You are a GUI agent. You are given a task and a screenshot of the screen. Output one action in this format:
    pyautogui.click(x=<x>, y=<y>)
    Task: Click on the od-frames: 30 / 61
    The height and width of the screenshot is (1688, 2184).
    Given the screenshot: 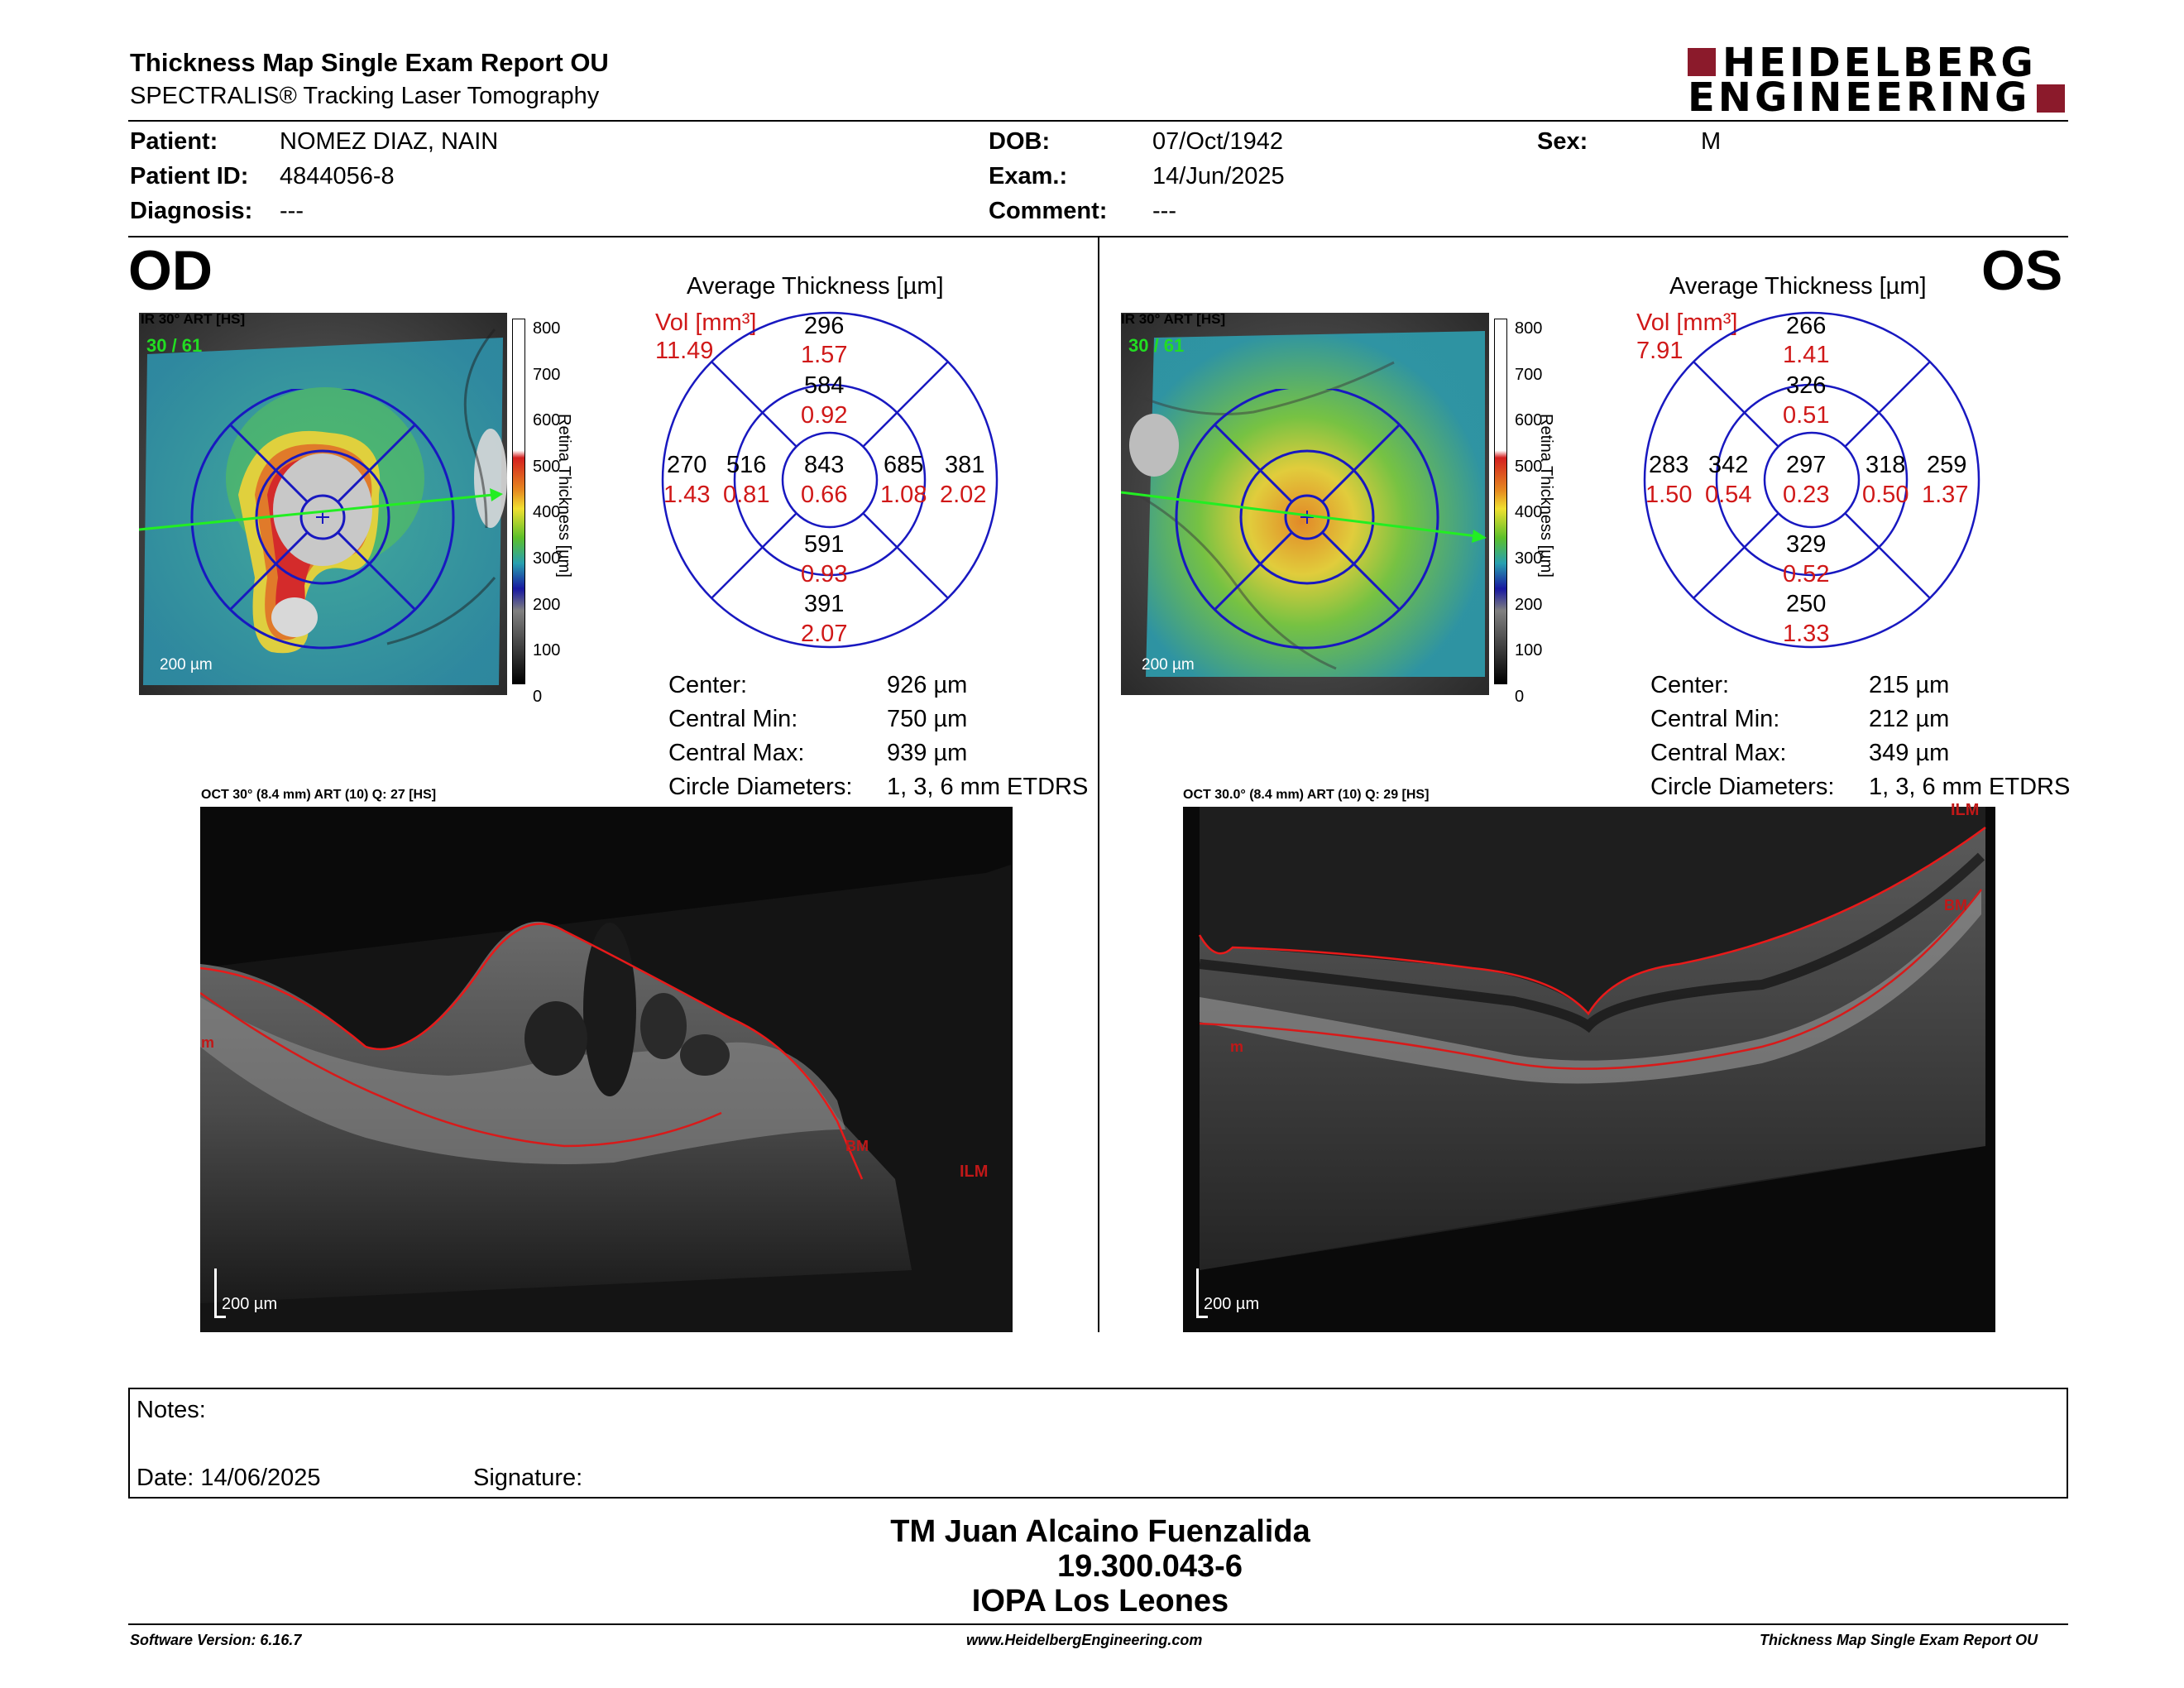 What is the action you would take?
    pyautogui.click(x=174, y=345)
    